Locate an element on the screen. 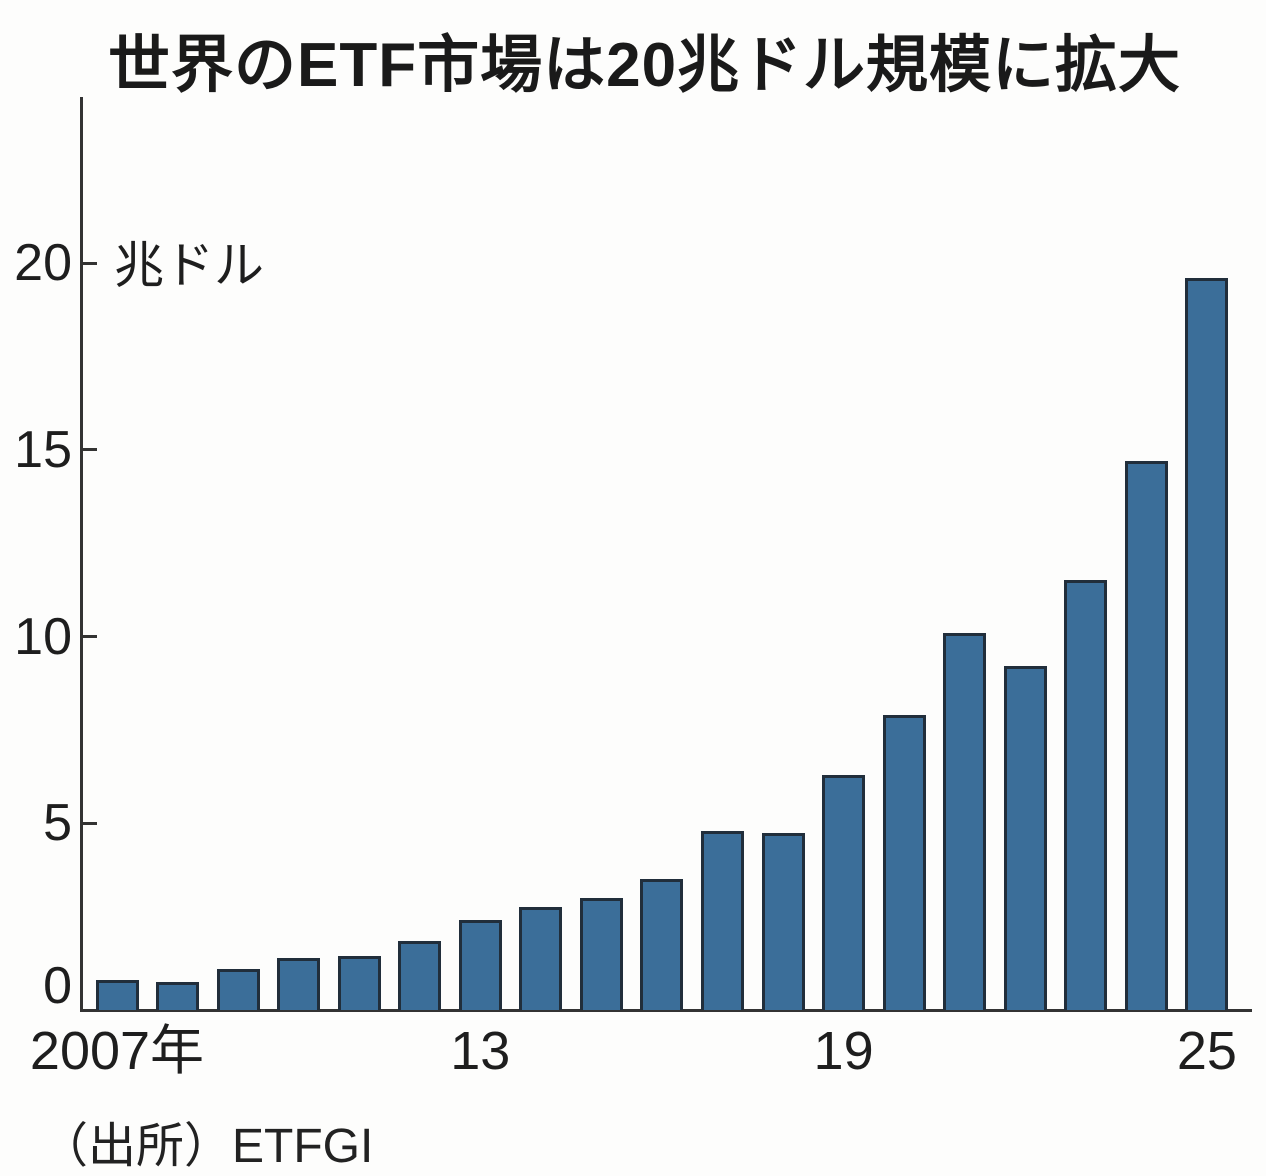 This screenshot has height=1176, width=1266. bar-2022 is located at coordinates (1025, 838).